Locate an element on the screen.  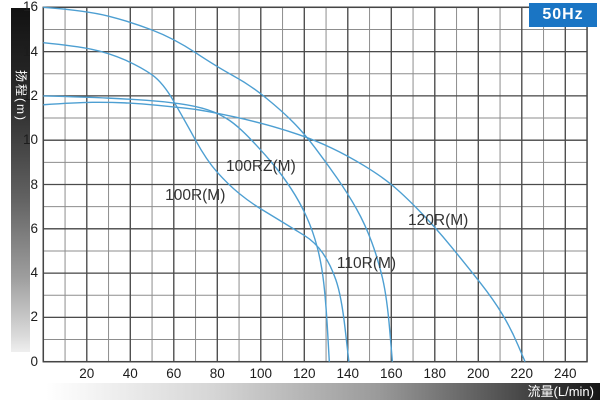
curve-label-100R(M): 100R(M) is located at coordinates (195, 195).